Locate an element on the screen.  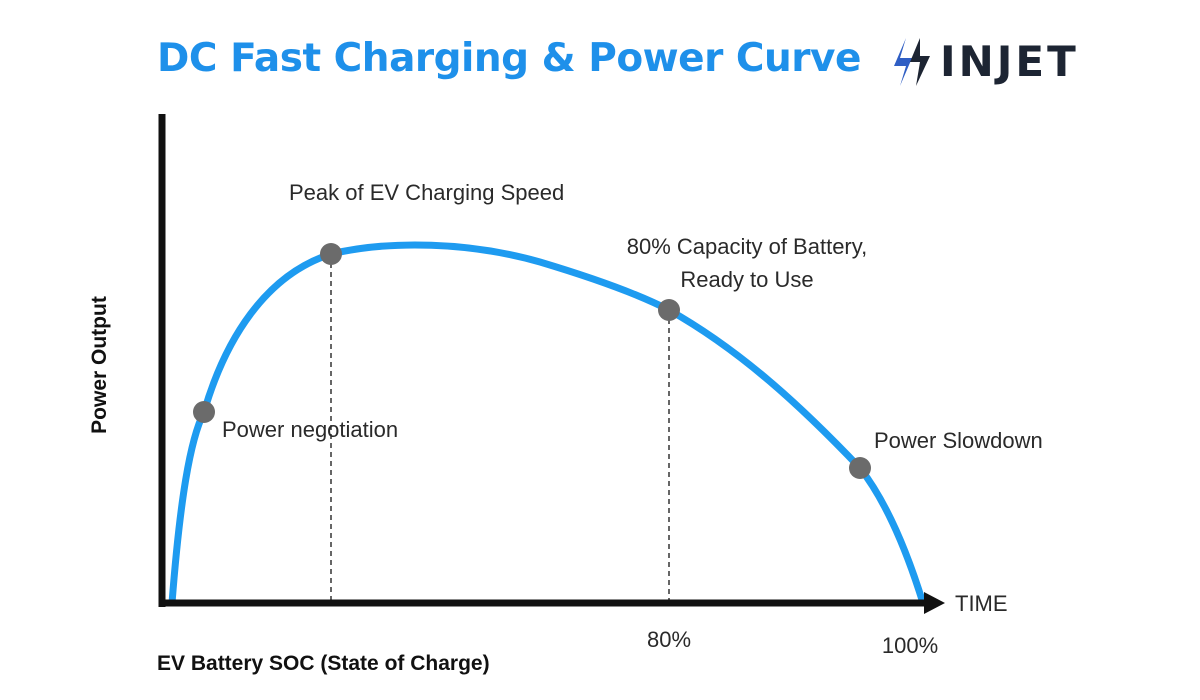
x-axis-label: EV Battery SOC (State of Charge) is located at coordinates (323, 663).